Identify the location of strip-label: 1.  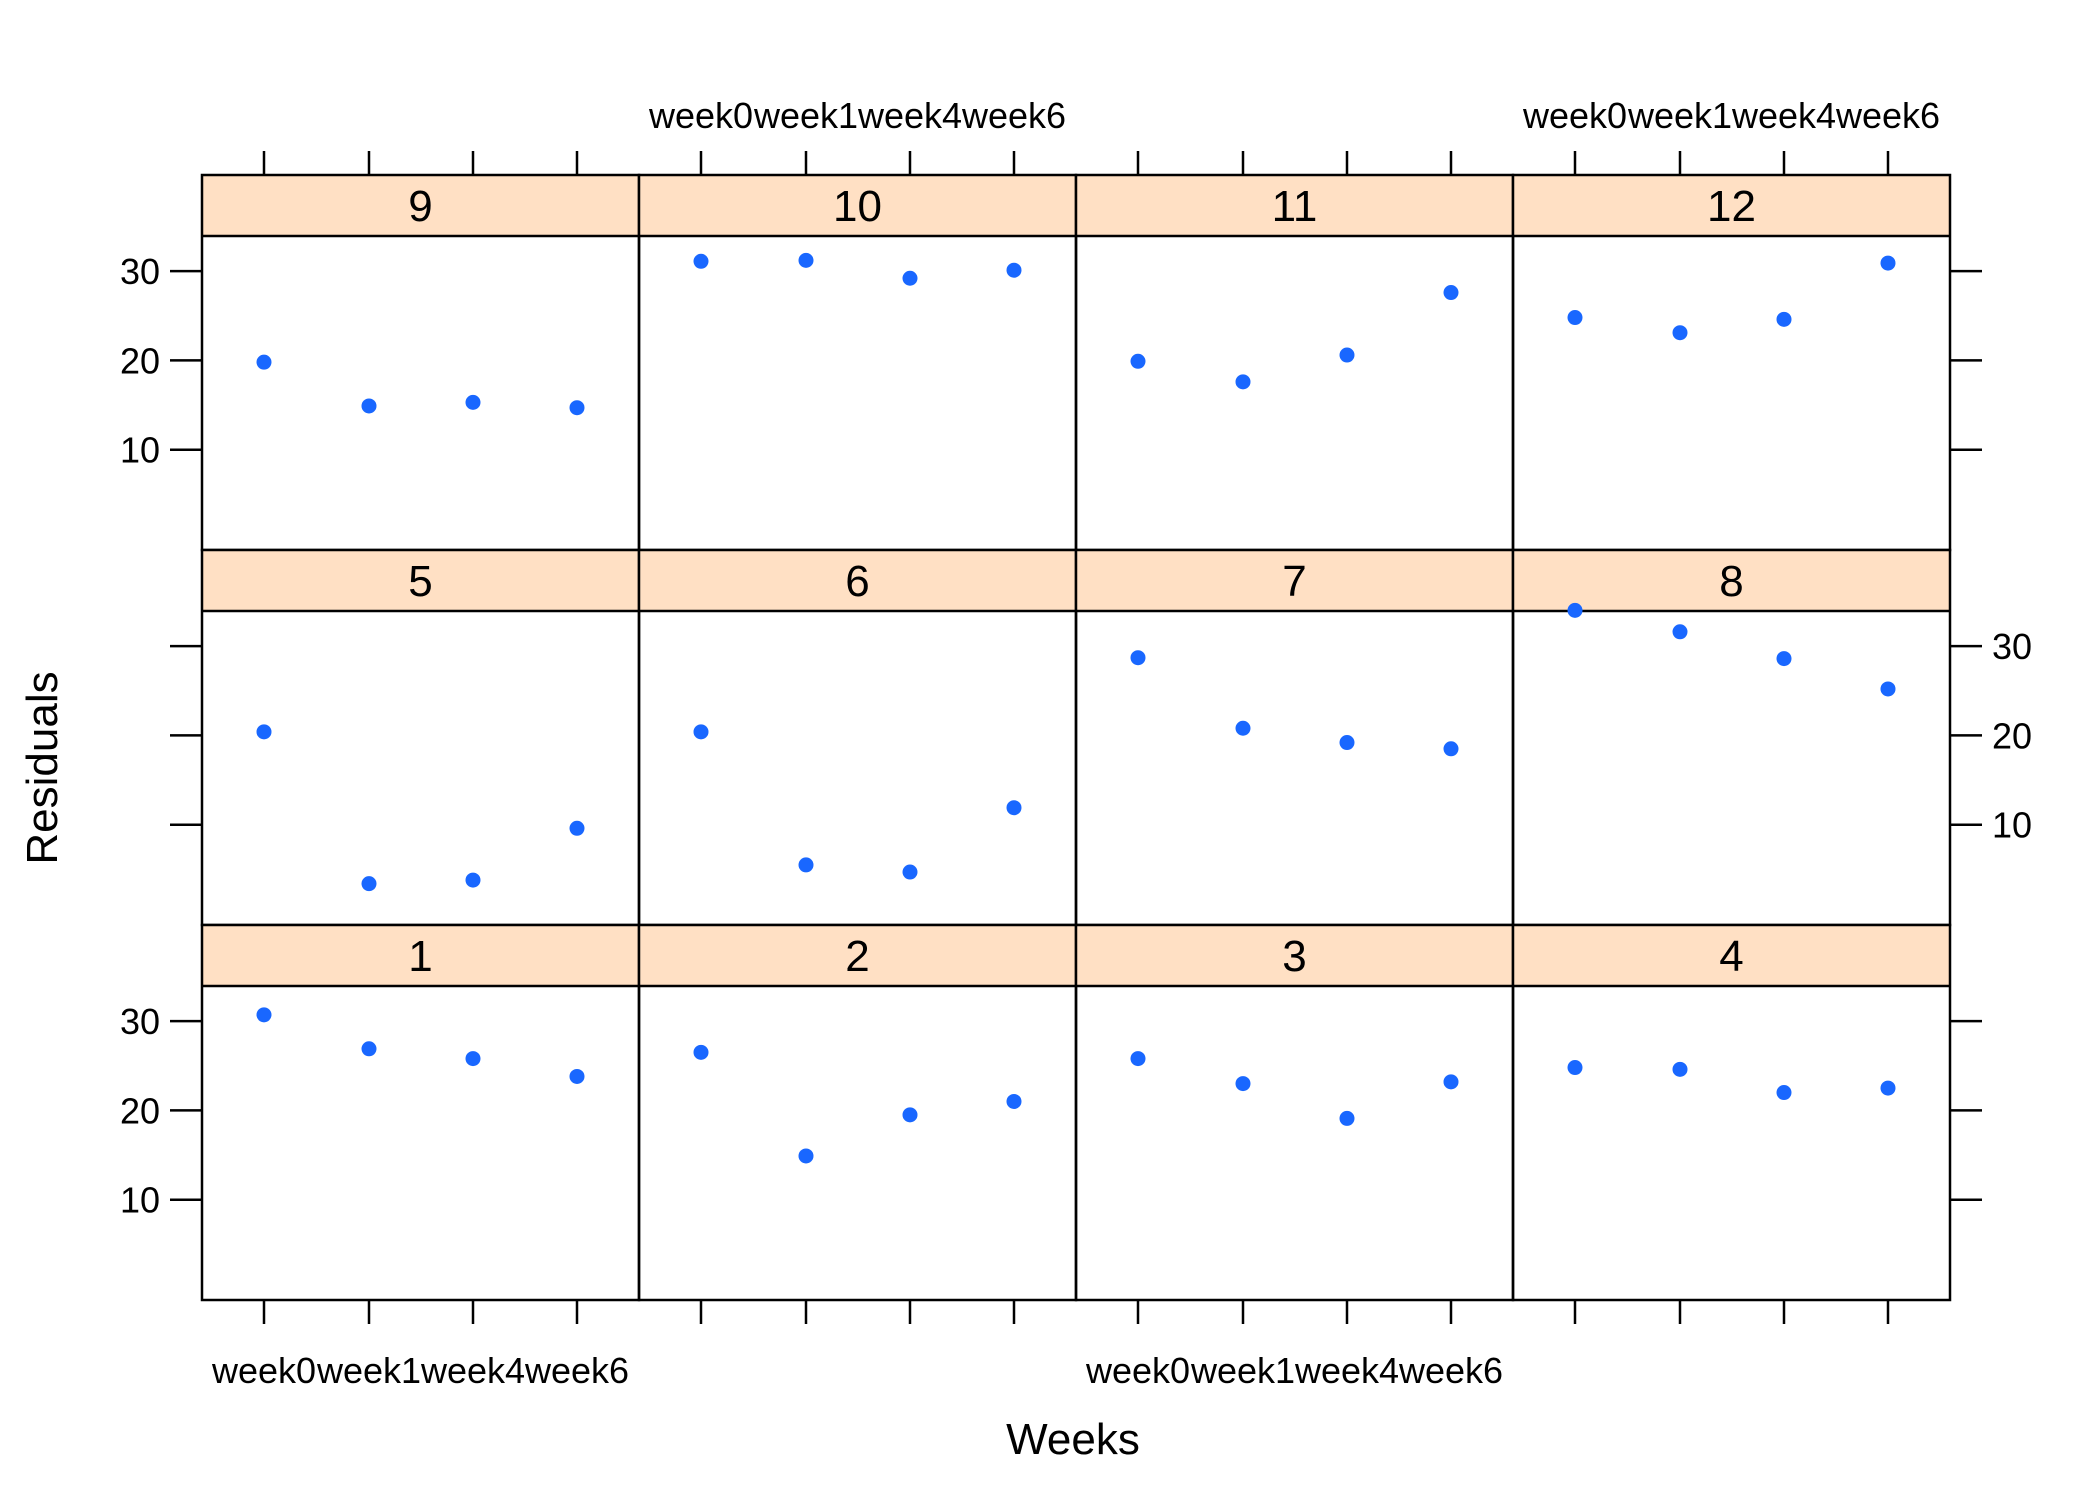
(420, 956).